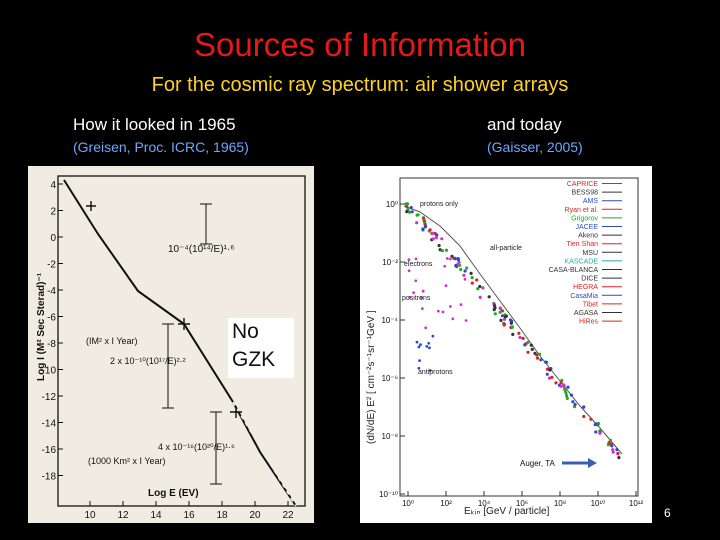 This screenshot has height=540, width=720. I want to click on y-tick-label: 10⁰, so click(392, 204).